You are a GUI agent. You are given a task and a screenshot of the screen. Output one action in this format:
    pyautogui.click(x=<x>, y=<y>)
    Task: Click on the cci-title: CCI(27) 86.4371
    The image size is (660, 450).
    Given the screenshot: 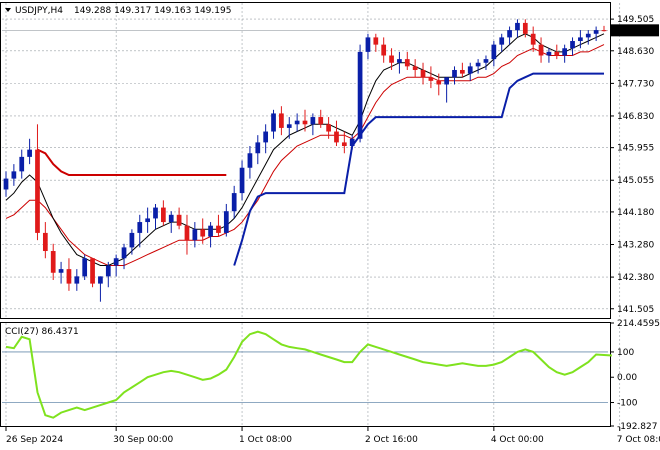 What is the action you would take?
    pyautogui.click(x=42, y=332)
    